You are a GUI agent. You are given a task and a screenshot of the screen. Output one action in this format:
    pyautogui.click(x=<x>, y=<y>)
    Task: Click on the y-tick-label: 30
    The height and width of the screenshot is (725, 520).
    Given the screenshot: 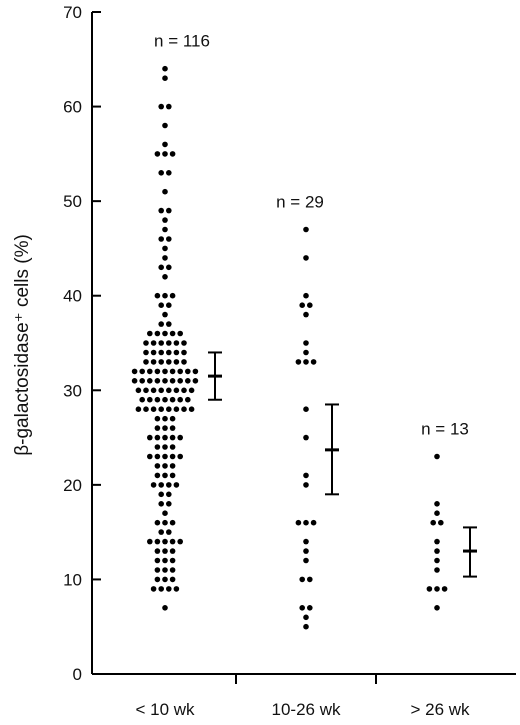 What is the action you would take?
    pyautogui.click(x=72, y=390)
    